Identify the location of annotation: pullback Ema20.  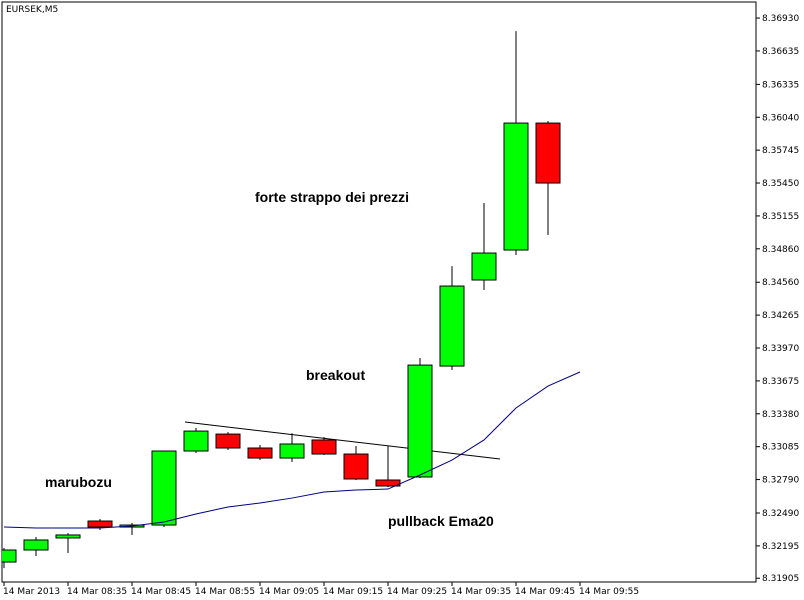
(441, 521).